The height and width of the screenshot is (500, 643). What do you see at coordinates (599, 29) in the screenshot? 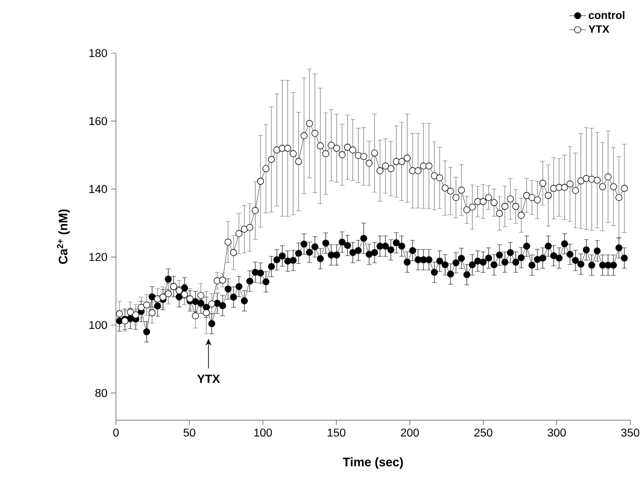
I see `legend-label: YTX` at bounding box center [599, 29].